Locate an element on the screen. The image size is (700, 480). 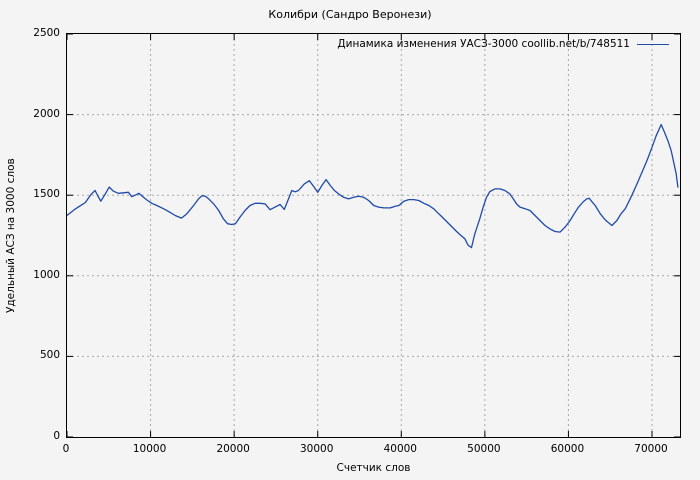
x-tick-label: 0 is located at coordinates (66, 449).